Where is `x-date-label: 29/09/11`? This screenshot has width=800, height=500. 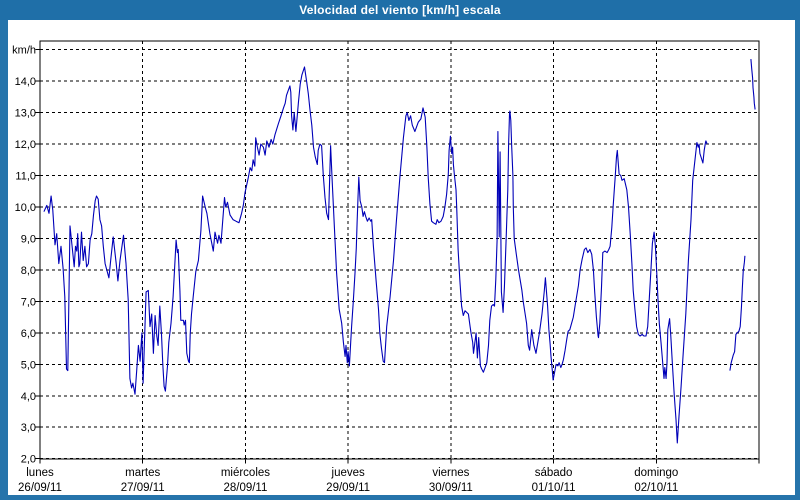
x-date-label: 29/09/11 is located at coordinates (348, 488).